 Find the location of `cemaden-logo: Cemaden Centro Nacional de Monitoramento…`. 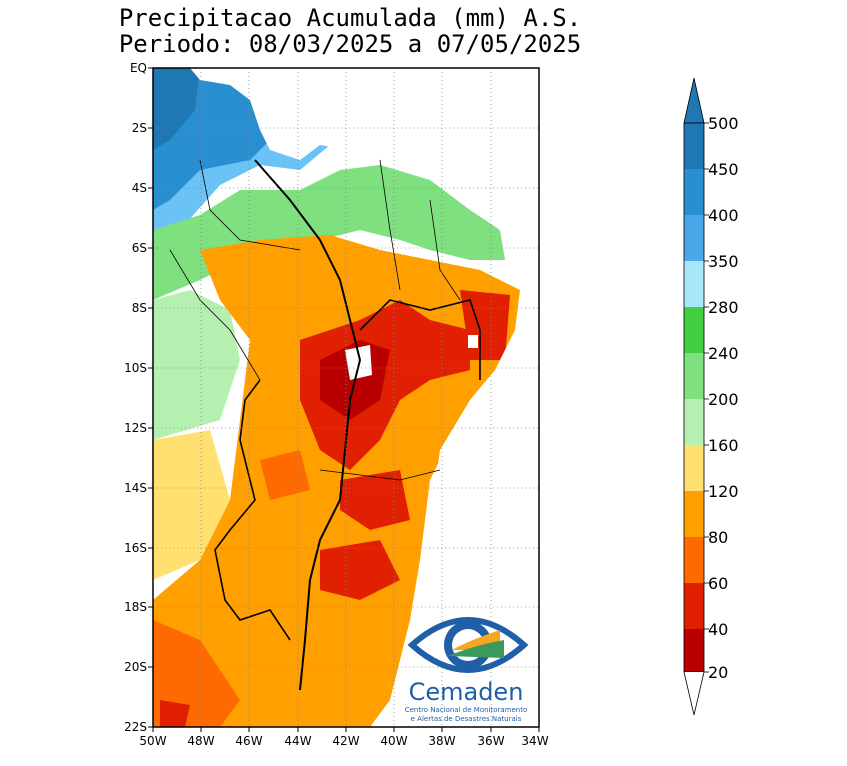

cemaden-logo: Cemaden Centro Nacional de Monitoramento… is located at coordinates (467, 670).